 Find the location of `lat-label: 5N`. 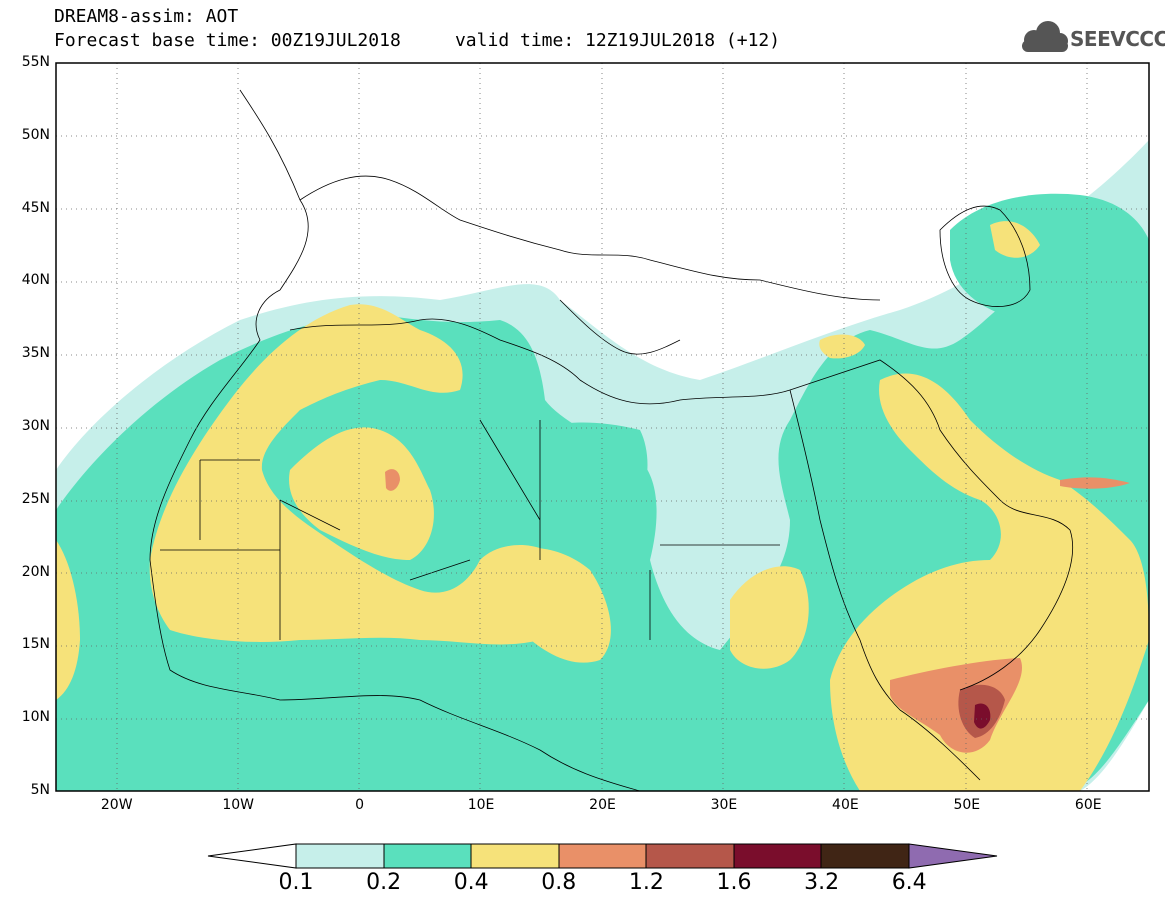

lat-label: 5N is located at coordinates (40, 790).